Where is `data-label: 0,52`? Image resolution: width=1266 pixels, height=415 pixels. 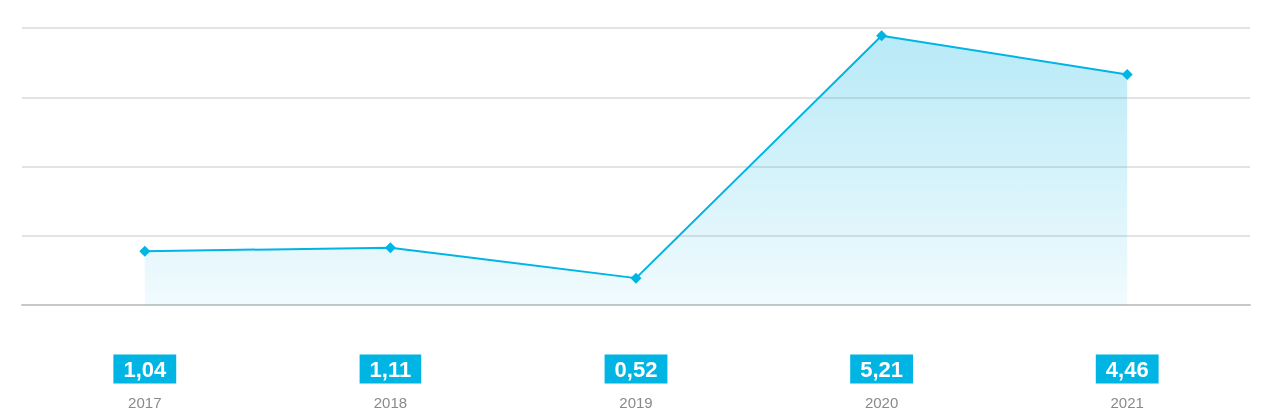
data-label: 0,52 is located at coordinates (636, 369).